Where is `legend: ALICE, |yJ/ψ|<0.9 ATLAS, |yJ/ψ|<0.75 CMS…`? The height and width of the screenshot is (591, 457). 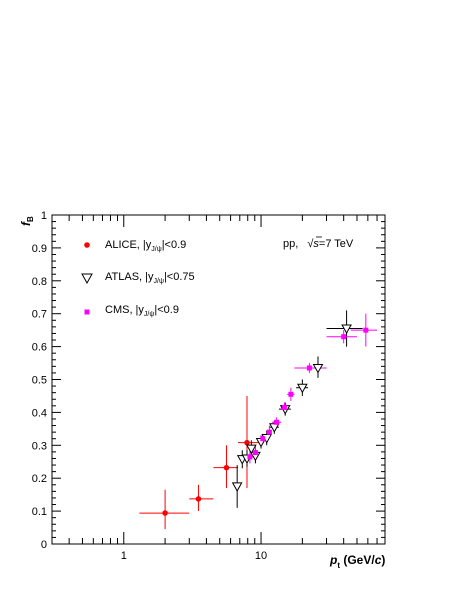 legend: ALICE, |yJ/ψ|<0.9 ATLAS, |yJ/ψ|<0.75 CMS… is located at coordinates (138, 278).